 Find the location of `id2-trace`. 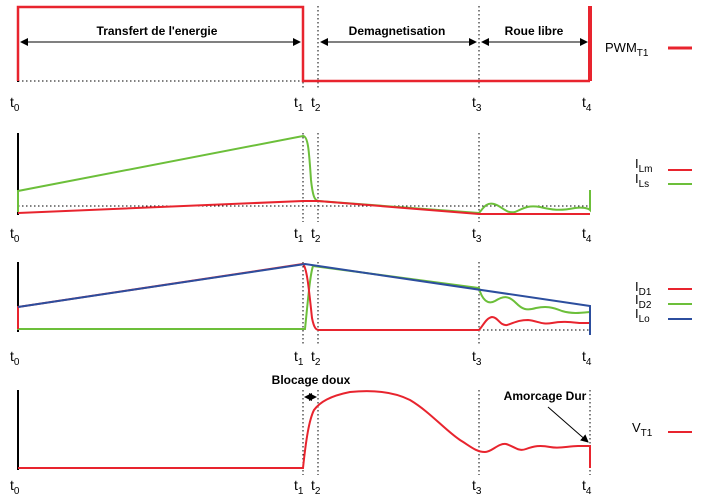

id2-trace is located at coordinates (304, 297).